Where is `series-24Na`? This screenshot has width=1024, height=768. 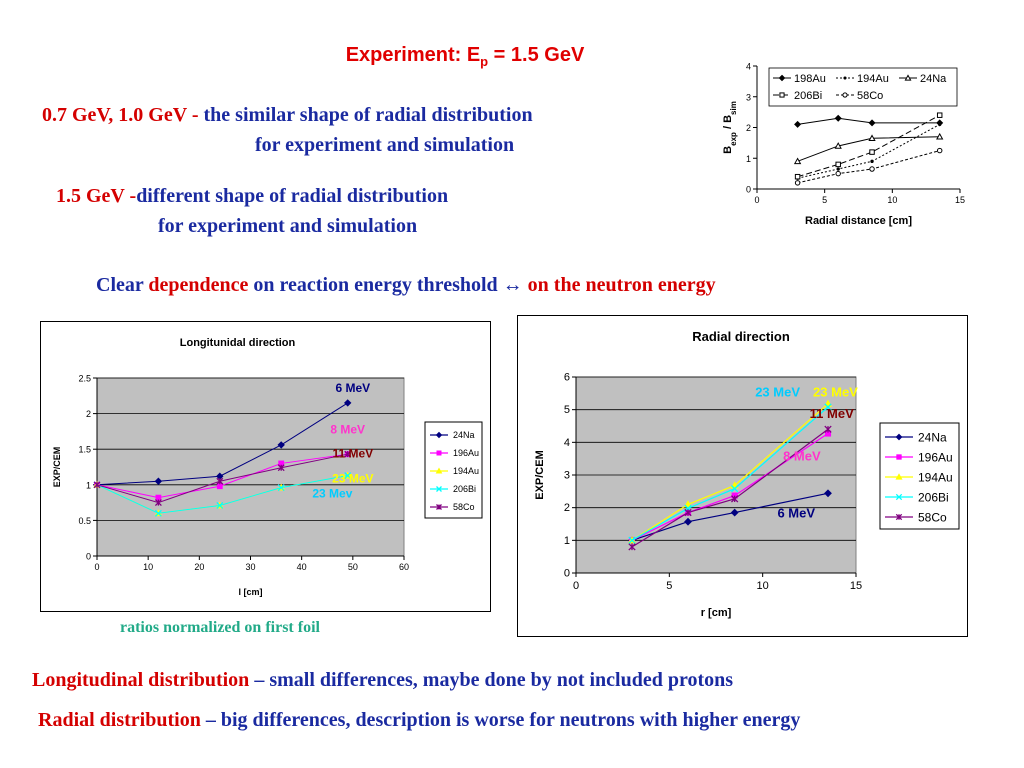 series-24Na is located at coordinates (868, 148).